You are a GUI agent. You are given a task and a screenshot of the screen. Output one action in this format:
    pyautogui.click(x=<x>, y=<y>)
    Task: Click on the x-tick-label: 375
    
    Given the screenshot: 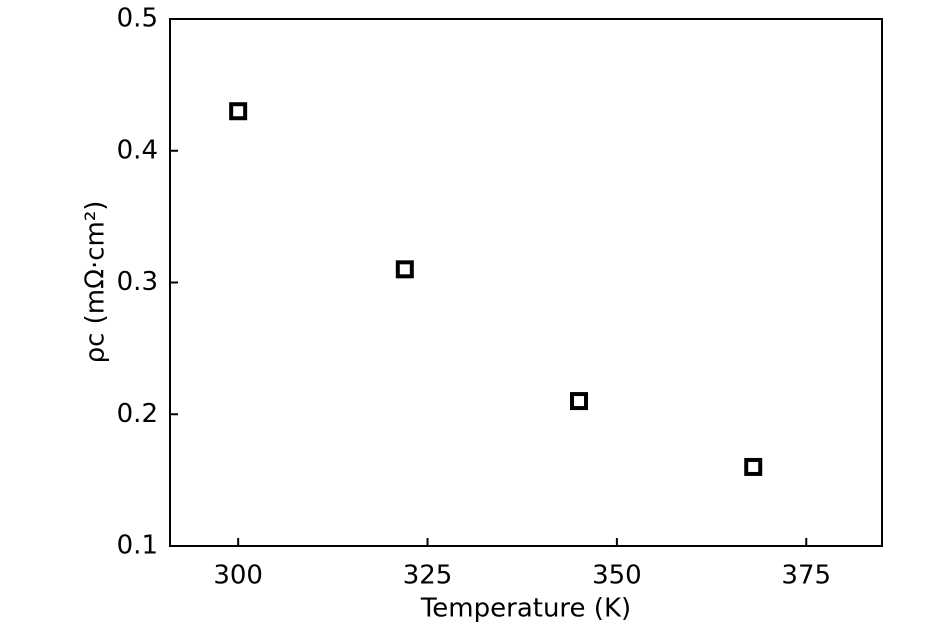 What is the action you would take?
    pyautogui.click(x=806, y=576)
    